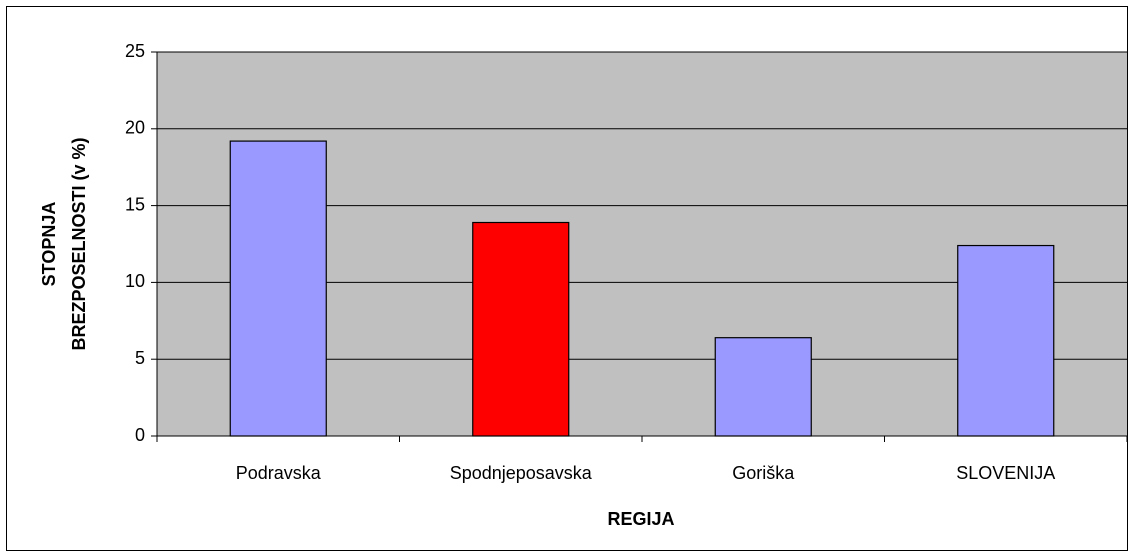  I want to click on x-tick-label: Spodnjeposavska, so click(521, 473).